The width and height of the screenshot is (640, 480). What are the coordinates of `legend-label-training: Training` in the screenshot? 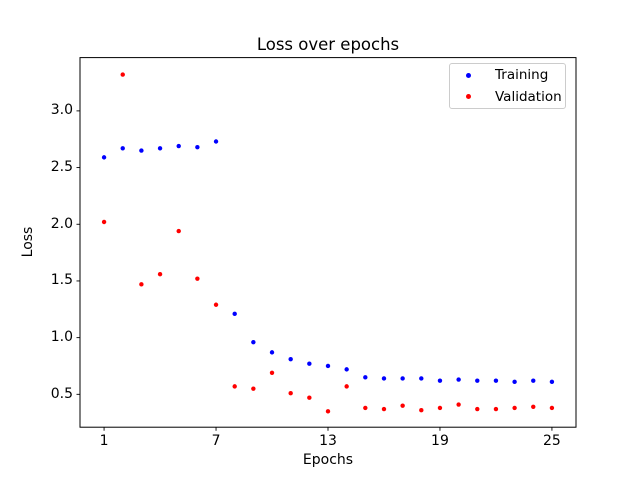 It's located at (522, 75).